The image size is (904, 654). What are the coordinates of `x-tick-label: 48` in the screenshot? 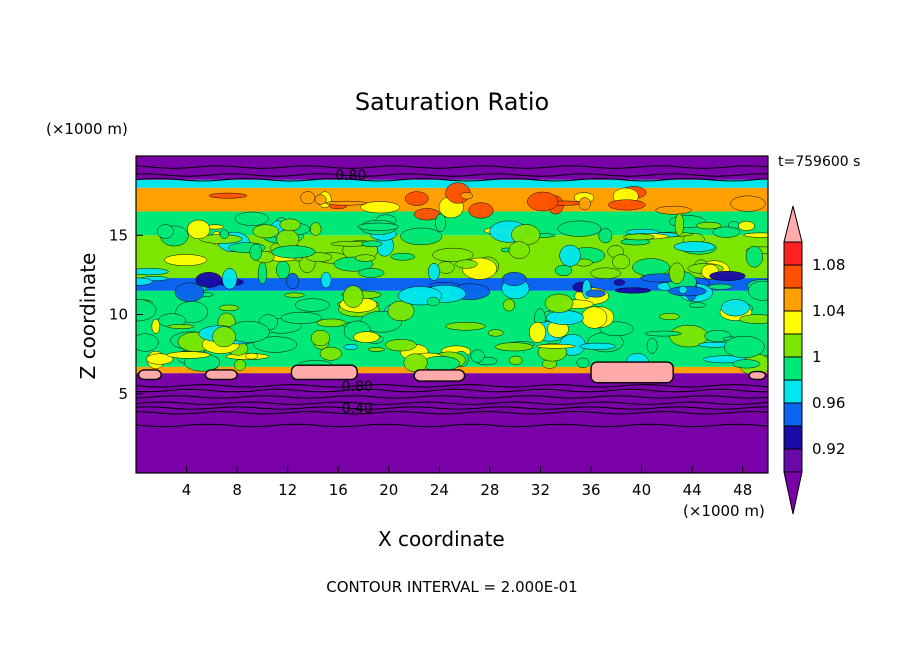 It's located at (742, 490).